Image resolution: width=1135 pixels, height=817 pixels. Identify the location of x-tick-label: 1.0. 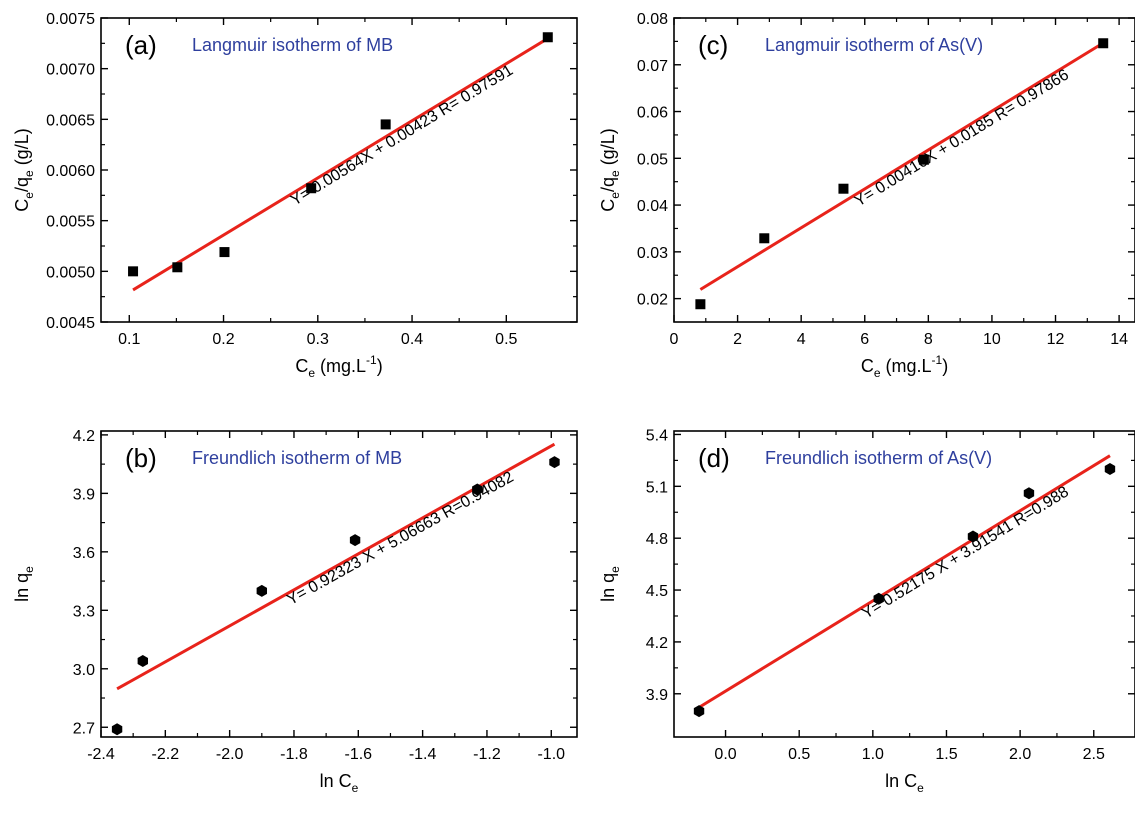
(873, 754).